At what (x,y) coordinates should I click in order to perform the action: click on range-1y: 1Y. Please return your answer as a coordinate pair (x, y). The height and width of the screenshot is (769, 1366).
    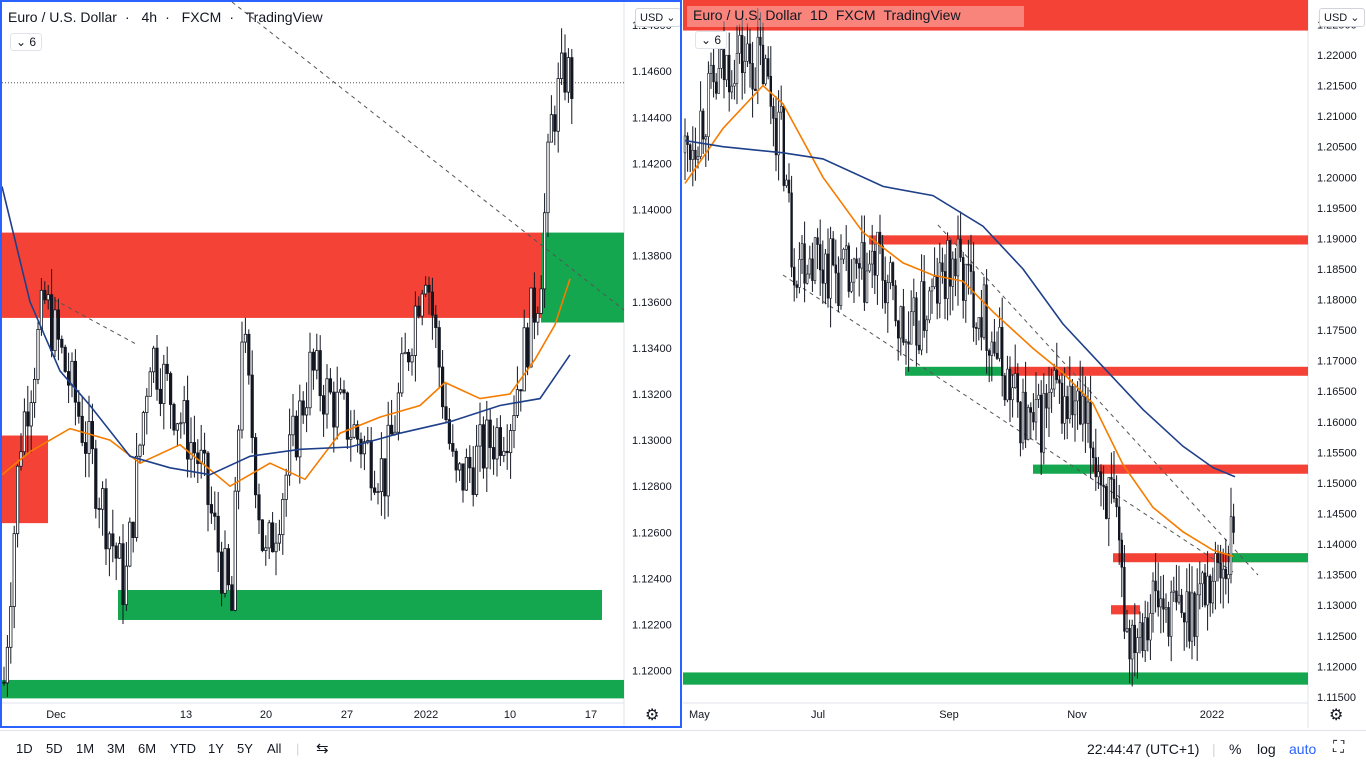
    Looking at the image, I should click on (216, 748).